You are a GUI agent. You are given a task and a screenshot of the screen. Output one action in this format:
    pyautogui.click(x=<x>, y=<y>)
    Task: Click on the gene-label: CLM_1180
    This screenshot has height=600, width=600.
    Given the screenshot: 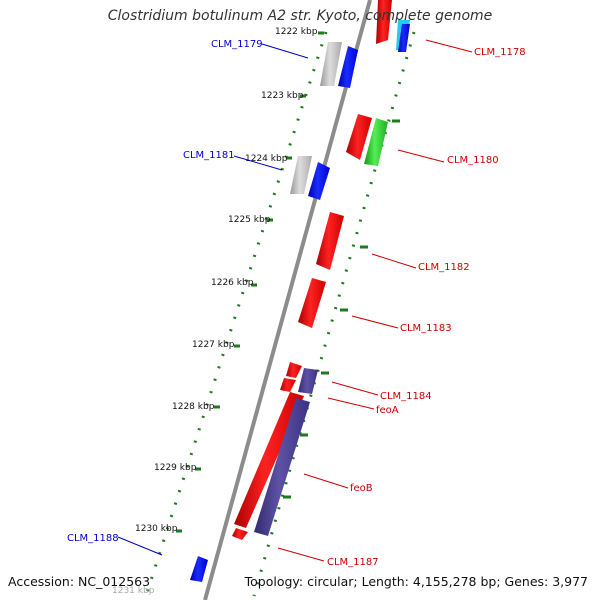 What is the action you would take?
    pyautogui.click(x=473, y=160)
    